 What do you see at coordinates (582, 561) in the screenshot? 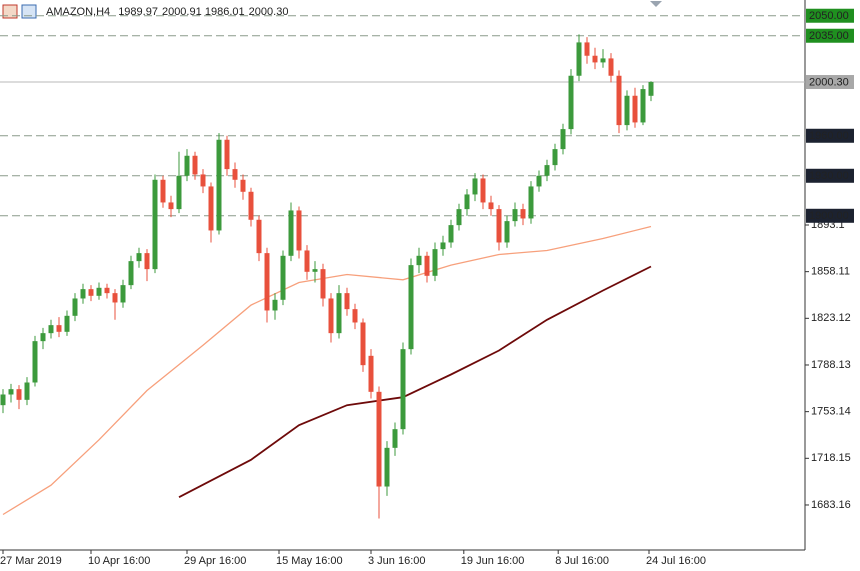
I see `x-tick-label: 8 Jul 16:00` at bounding box center [582, 561].